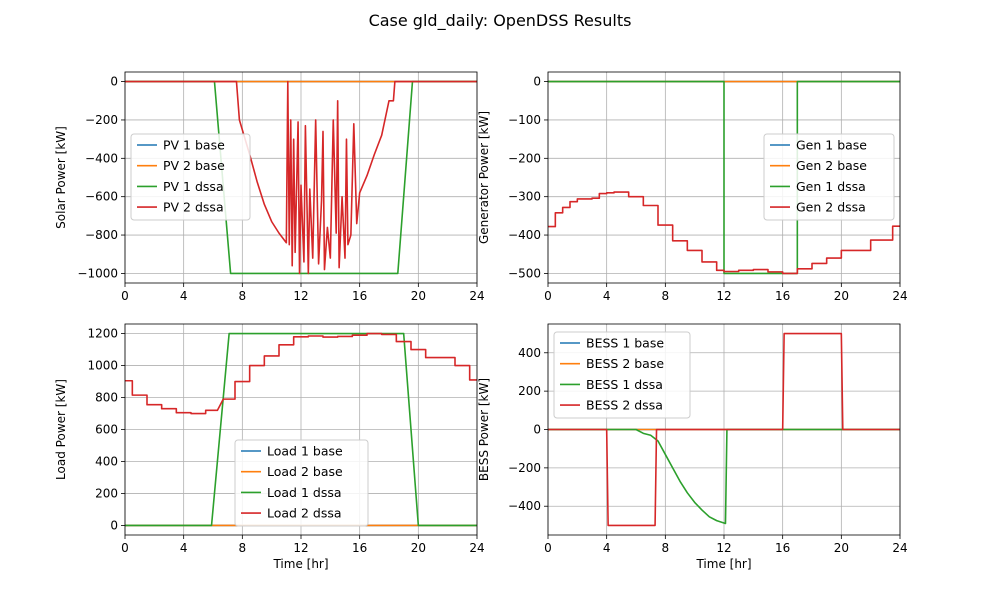 This screenshot has width=1000, height=600. Describe the element at coordinates (524, 273) in the screenshot. I see `y-tick-label: −500` at that location.